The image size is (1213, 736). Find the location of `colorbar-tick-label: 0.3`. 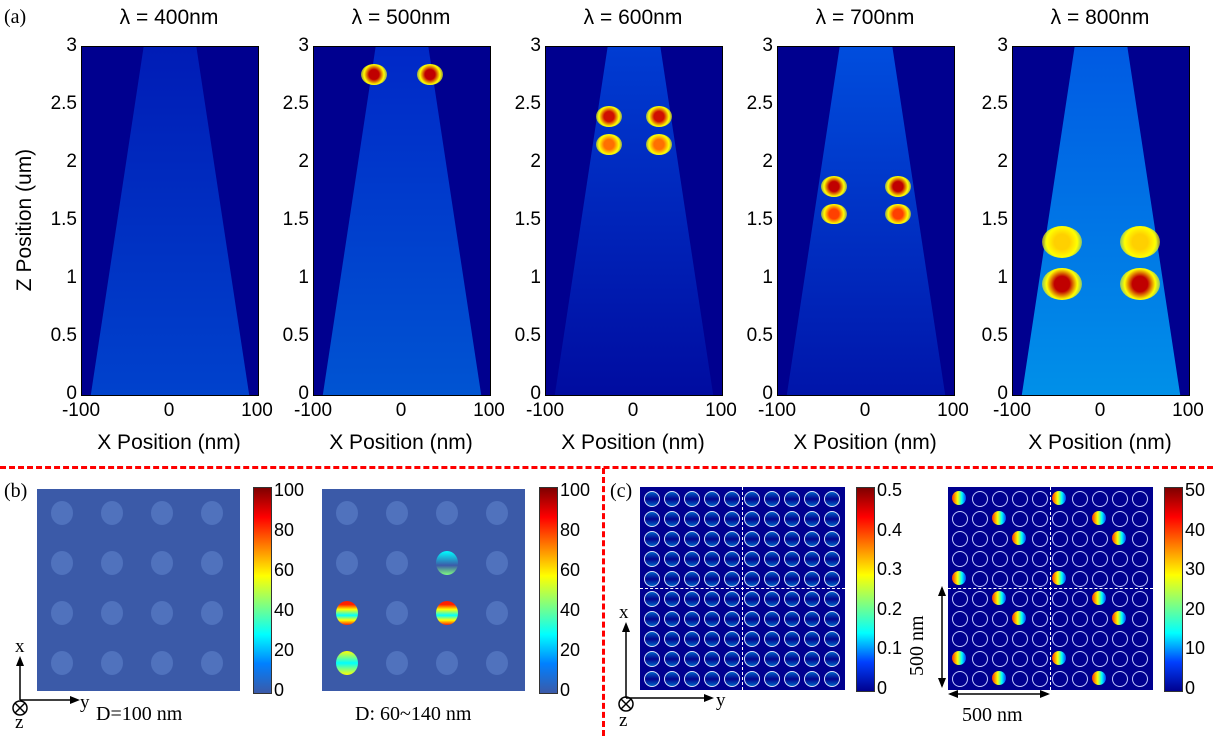

colorbar-tick-label: 0.3 is located at coordinates (890, 569).